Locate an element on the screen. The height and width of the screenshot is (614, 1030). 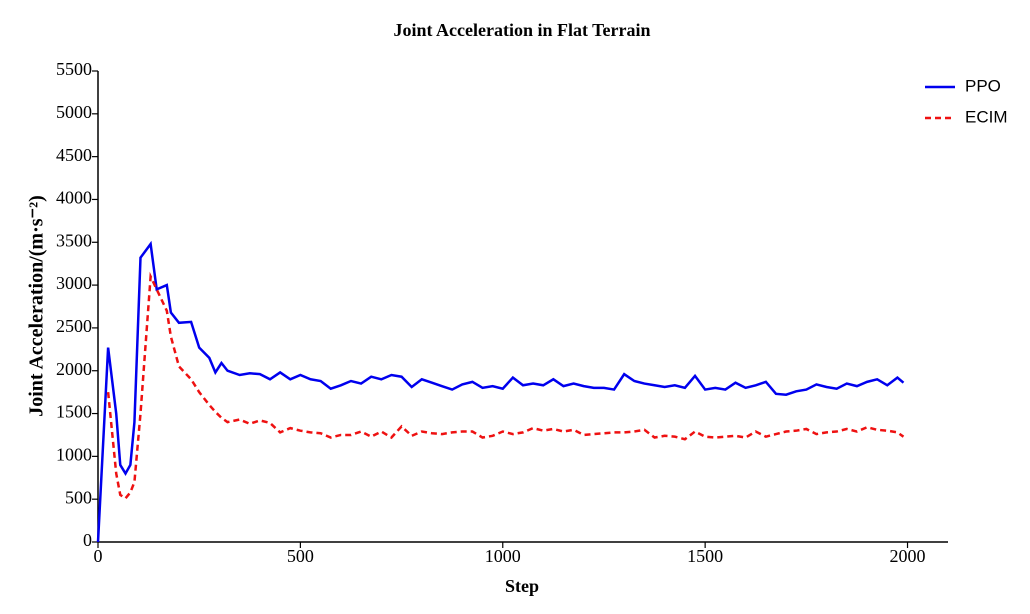
y-tick-label: 5500 is located at coordinates (74, 69).